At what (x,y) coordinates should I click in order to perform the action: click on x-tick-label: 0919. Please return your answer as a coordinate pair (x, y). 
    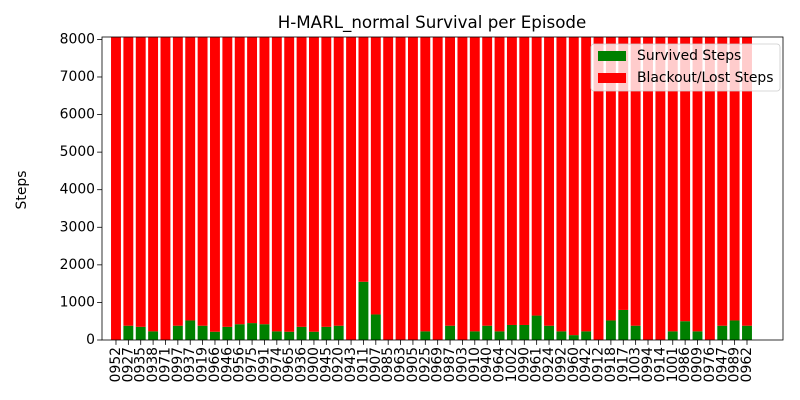
    Looking at the image, I should click on (203, 364).